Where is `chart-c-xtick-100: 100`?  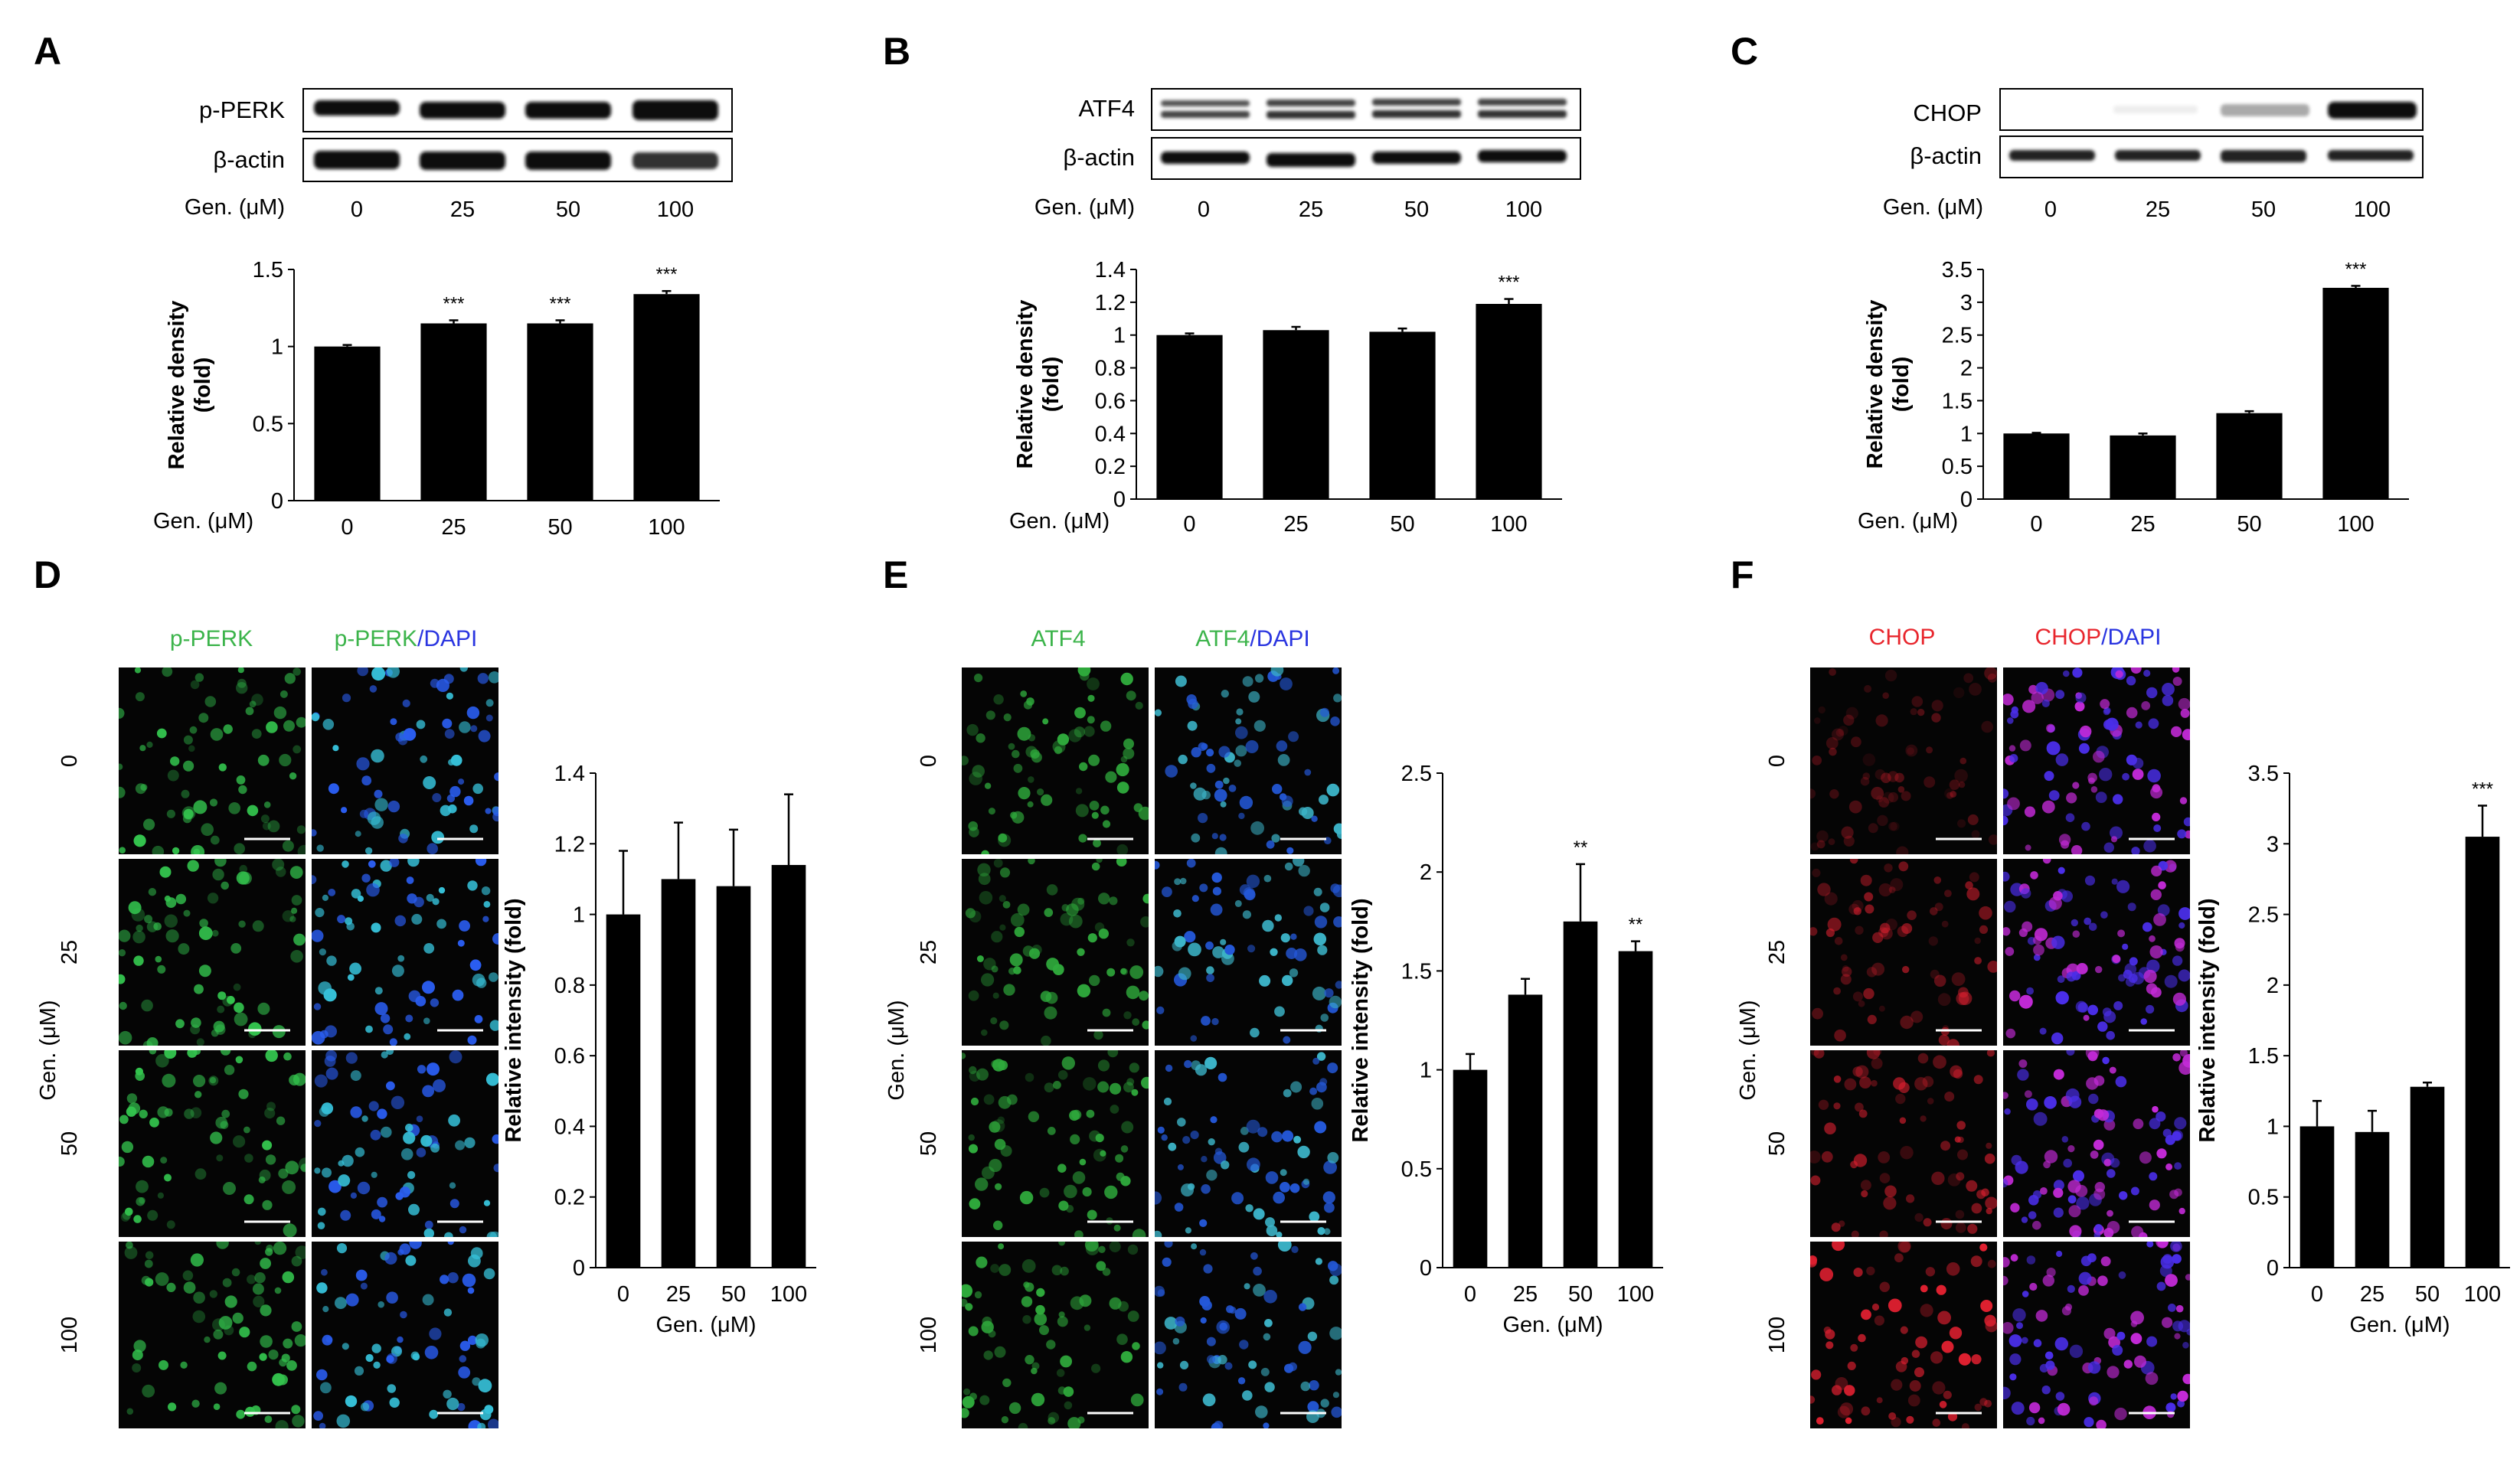 chart-c-xtick-100: 100 is located at coordinates (2355, 524).